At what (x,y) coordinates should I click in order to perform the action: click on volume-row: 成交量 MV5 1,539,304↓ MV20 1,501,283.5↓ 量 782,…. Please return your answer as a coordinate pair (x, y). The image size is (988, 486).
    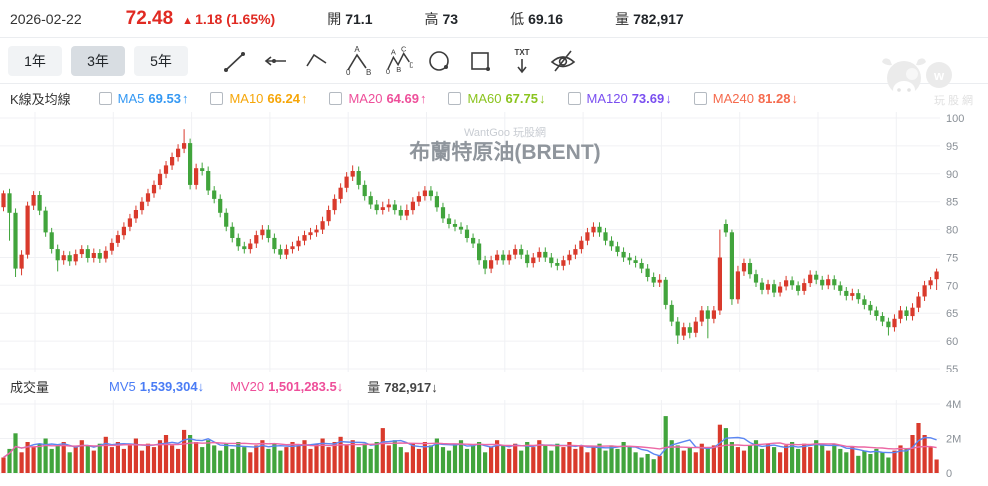
    Looking at the image, I should click on (494, 386).